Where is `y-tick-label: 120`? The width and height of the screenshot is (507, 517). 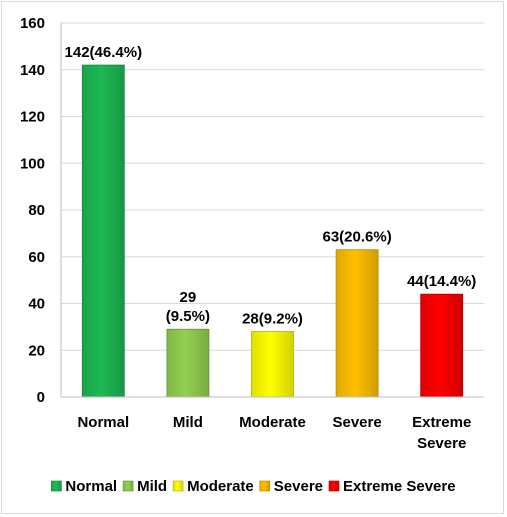
y-tick-label: 120 is located at coordinates (32, 117).